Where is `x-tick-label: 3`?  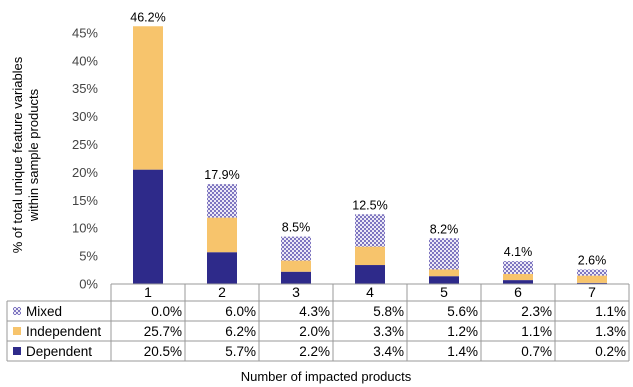 x-tick-label: 3 is located at coordinates (296, 292).